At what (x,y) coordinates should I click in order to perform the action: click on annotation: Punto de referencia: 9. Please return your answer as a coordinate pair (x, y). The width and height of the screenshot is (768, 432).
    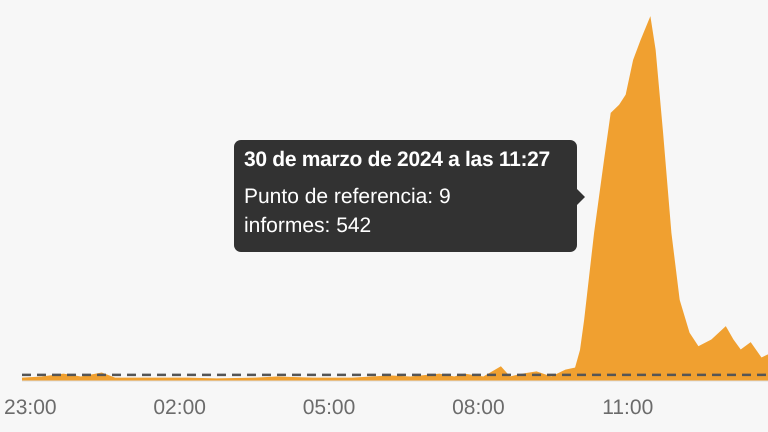
    Looking at the image, I should click on (348, 197).